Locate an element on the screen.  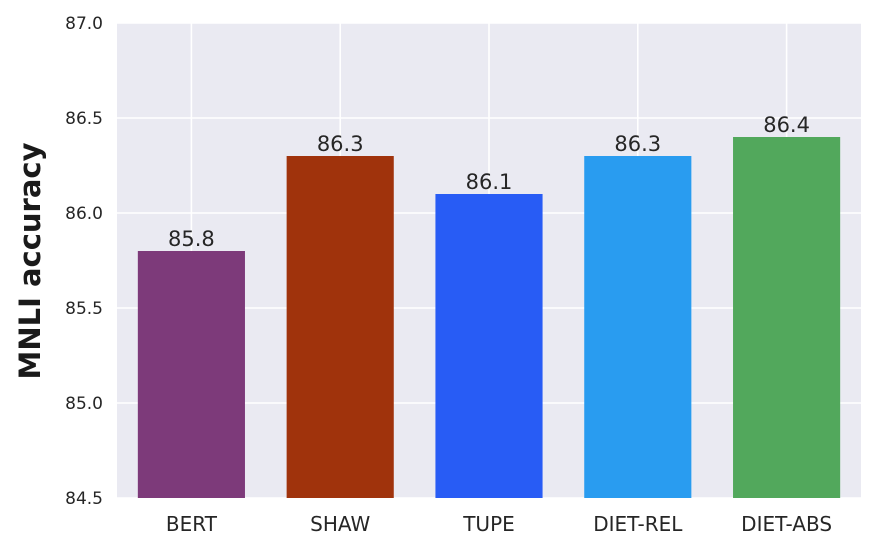
x-tick-label: DIET-REL is located at coordinates (638, 524).